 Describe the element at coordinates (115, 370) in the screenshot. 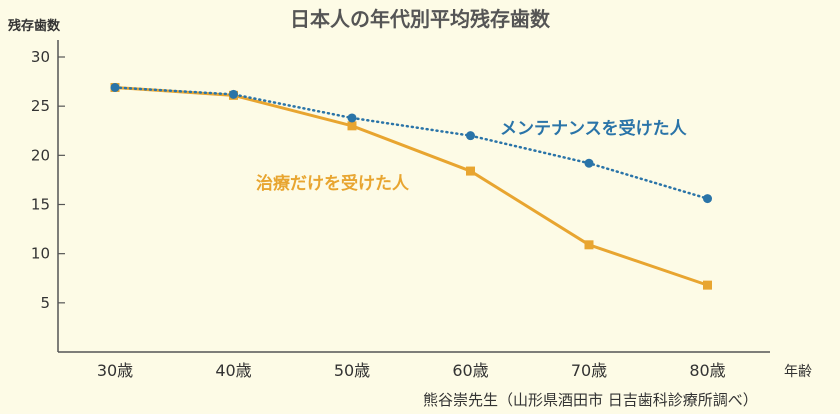

I see `x-tick-label: 30歳` at that location.